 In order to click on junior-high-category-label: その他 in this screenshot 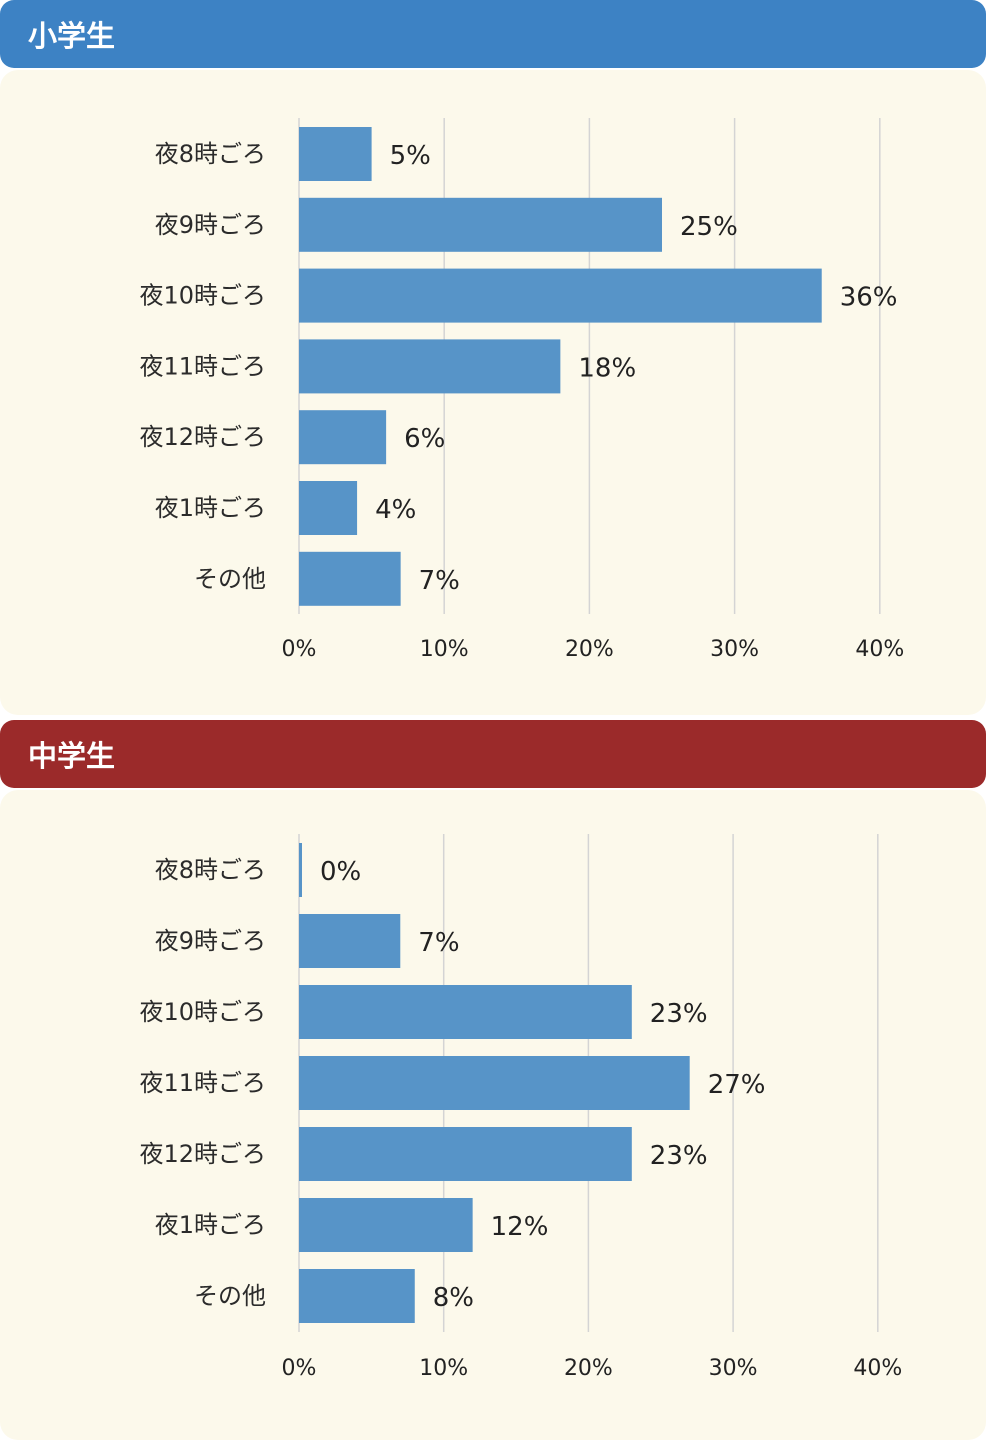, I will do `click(230, 1296)`.